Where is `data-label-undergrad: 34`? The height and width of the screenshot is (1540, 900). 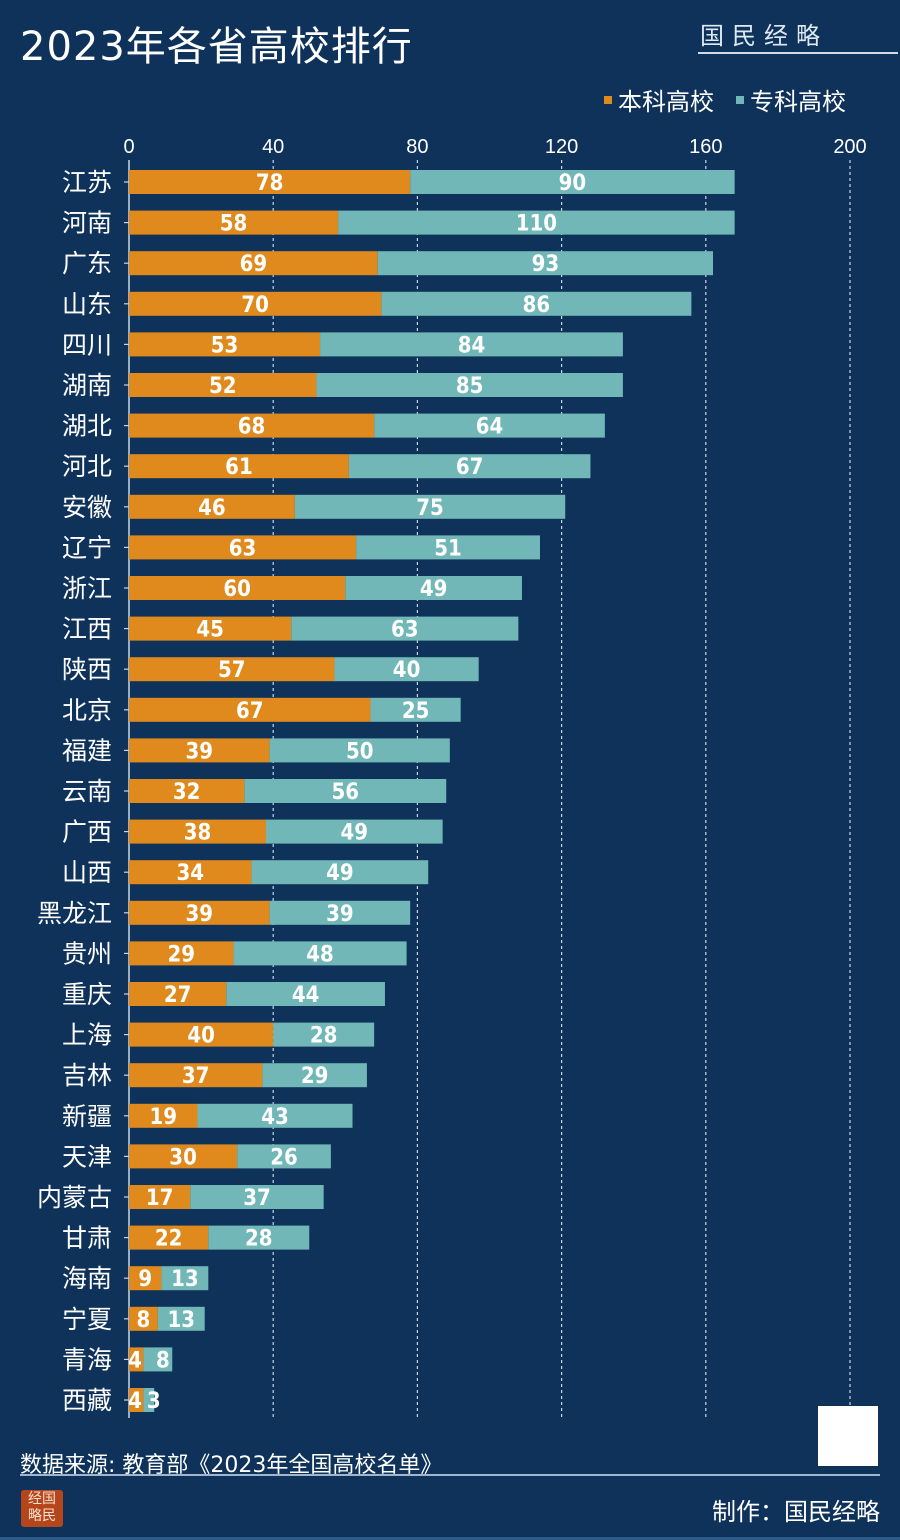
data-label-undergrad: 34 is located at coordinates (191, 873).